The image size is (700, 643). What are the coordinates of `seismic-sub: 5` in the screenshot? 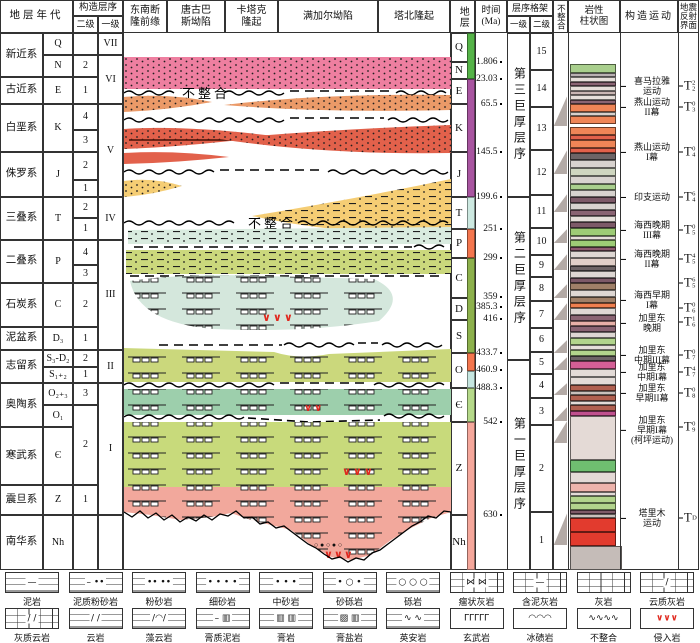 It's located at (694, 261).